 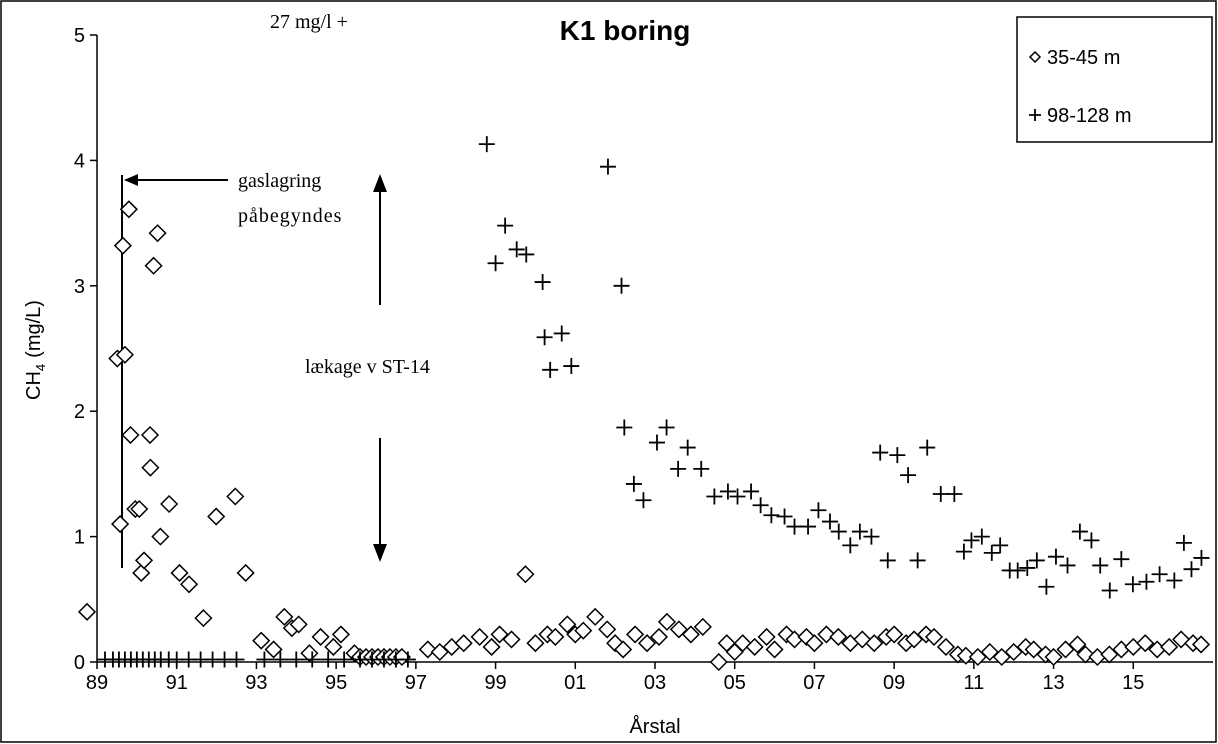 I want to click on x-tick-label: 93, so click(x=256, y=683).